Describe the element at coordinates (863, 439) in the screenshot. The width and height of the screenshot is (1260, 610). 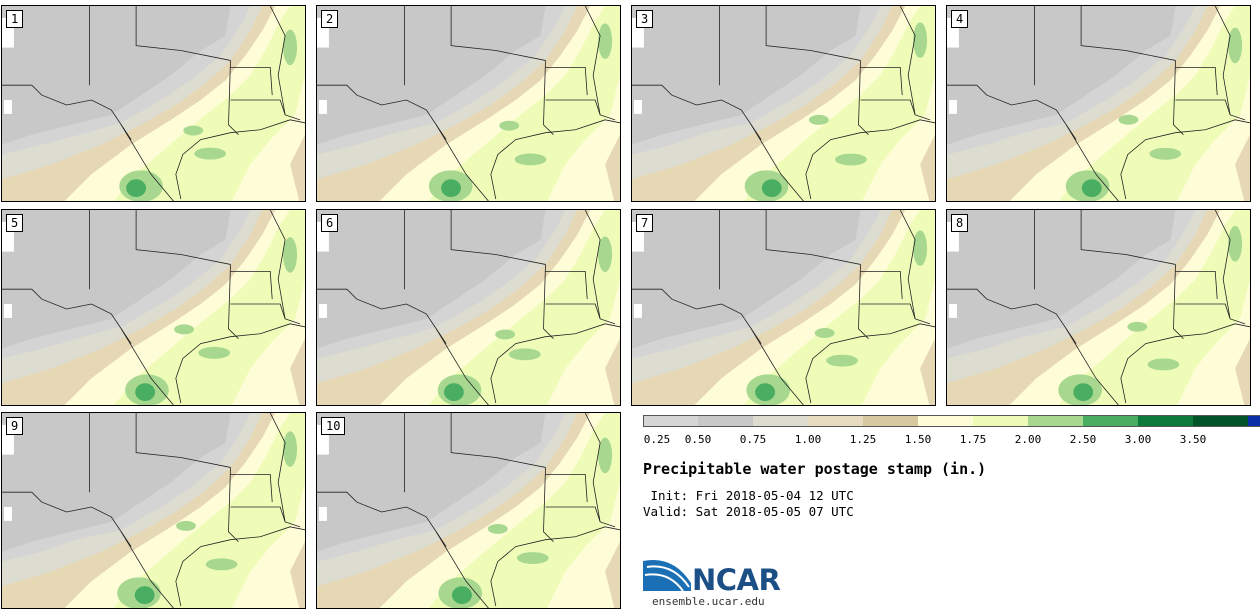
I see `colorbar-tick-label: 1.25` at that location.